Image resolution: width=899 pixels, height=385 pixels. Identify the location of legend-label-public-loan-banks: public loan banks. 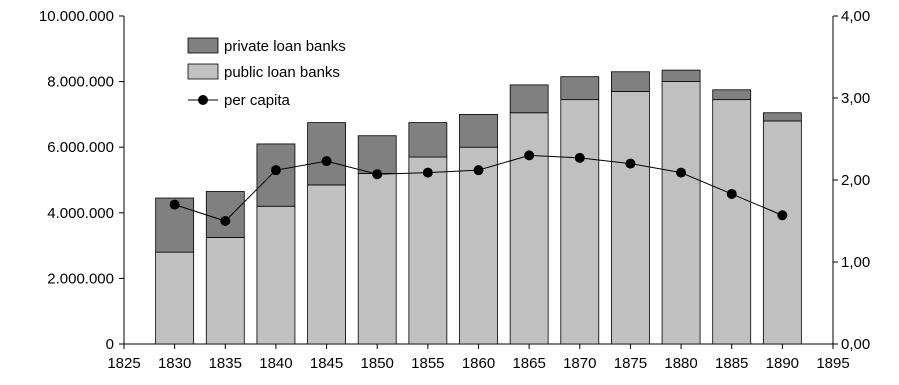
(282, 72).